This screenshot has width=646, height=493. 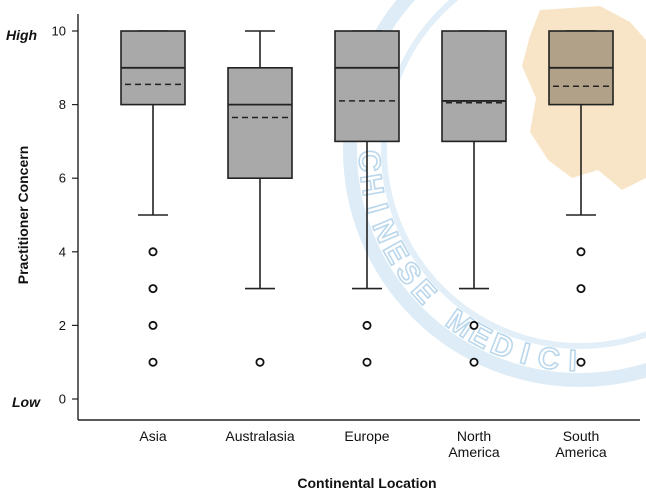 I want to click on y-anchor-high-label: High, so click(x=21, y=35).